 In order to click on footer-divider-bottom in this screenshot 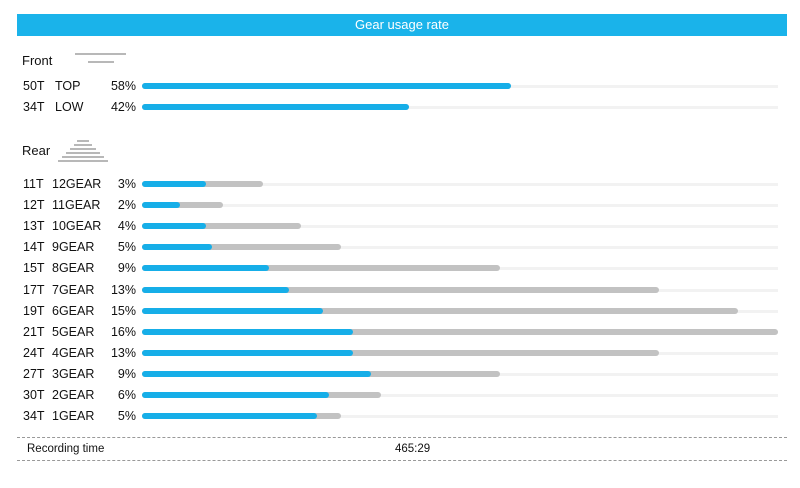, I will do `click(402, 460)`.